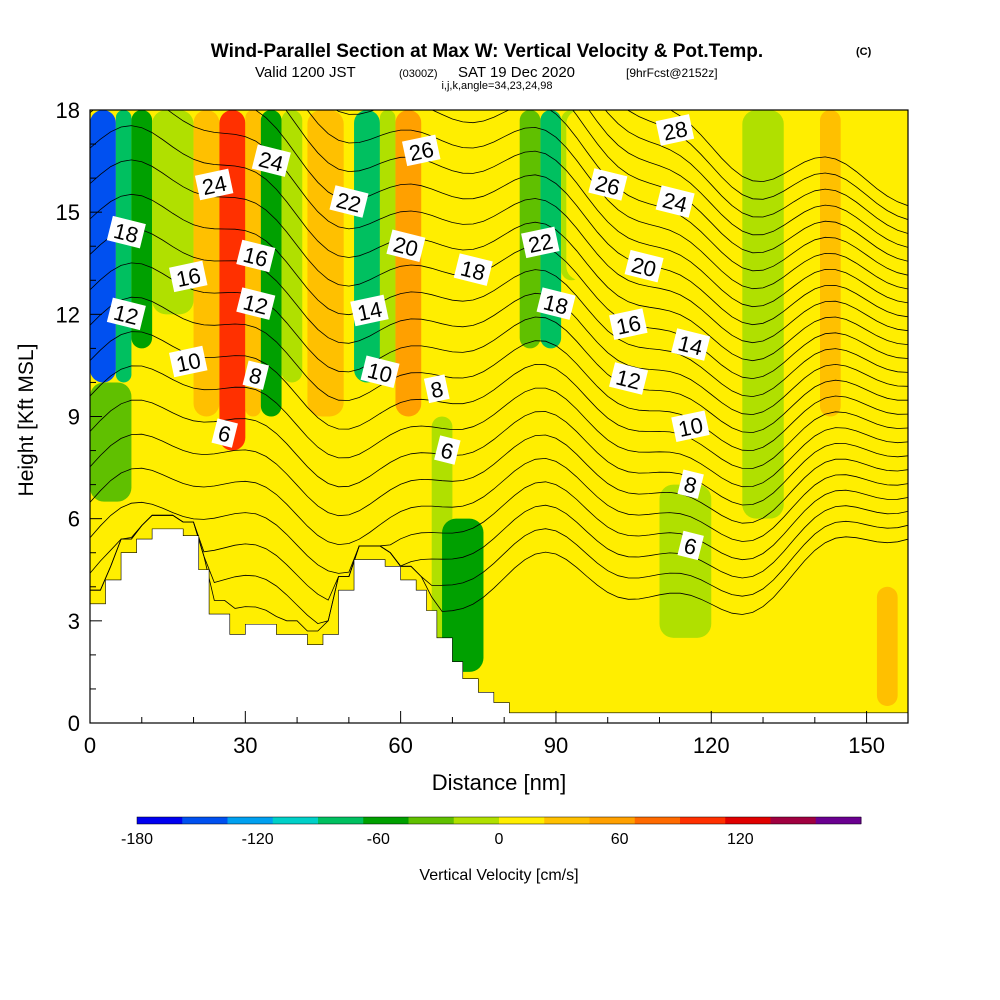 The width and height of the screenshot is (1000, 1000). What do you see at coordinates (305, 72) in the screenshot?
I see `subtitle-main: Valid 1200 JST` at bounding box center [305, 72].